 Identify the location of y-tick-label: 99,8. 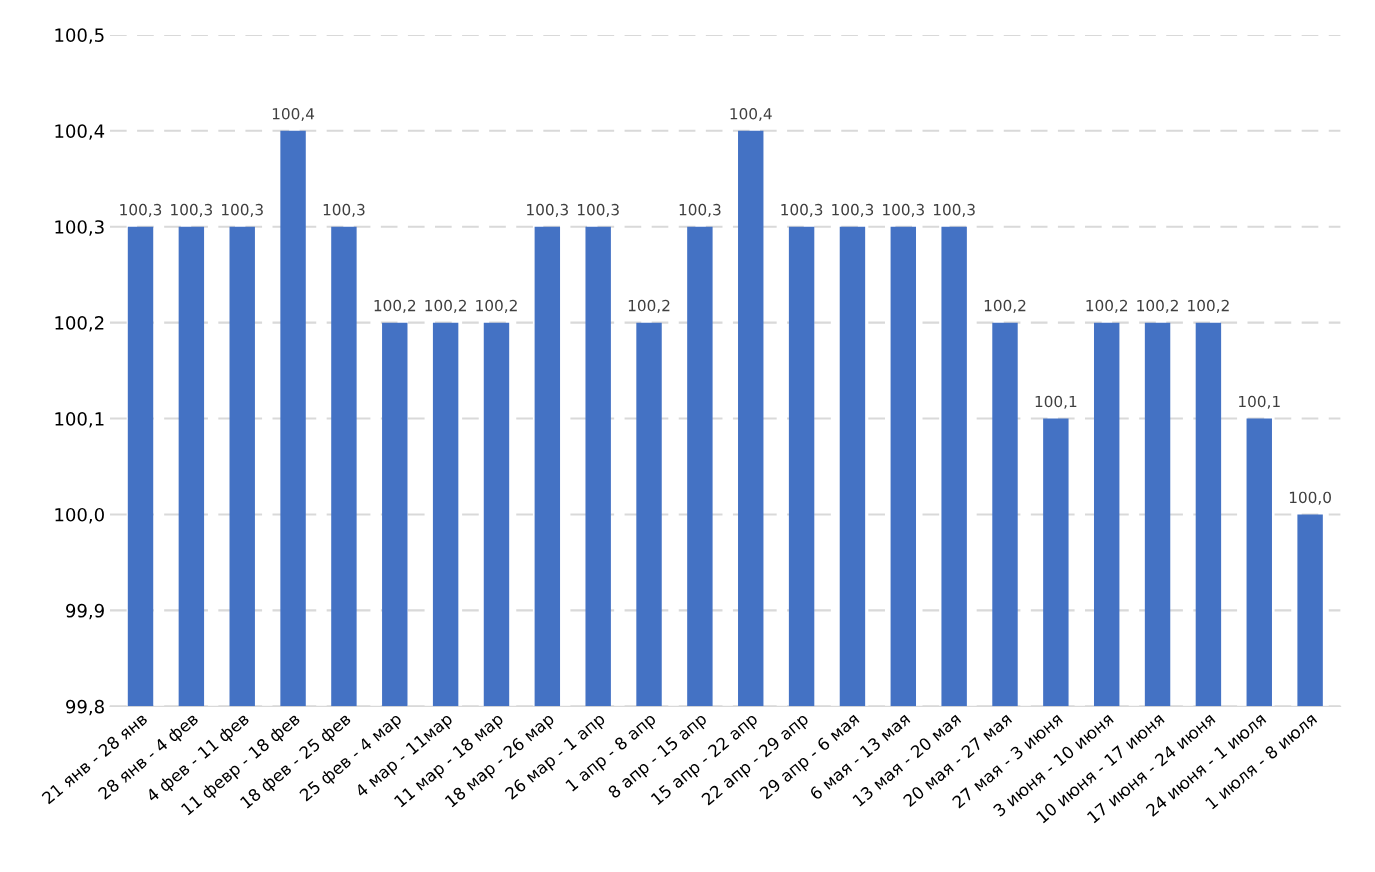
(85, 707).